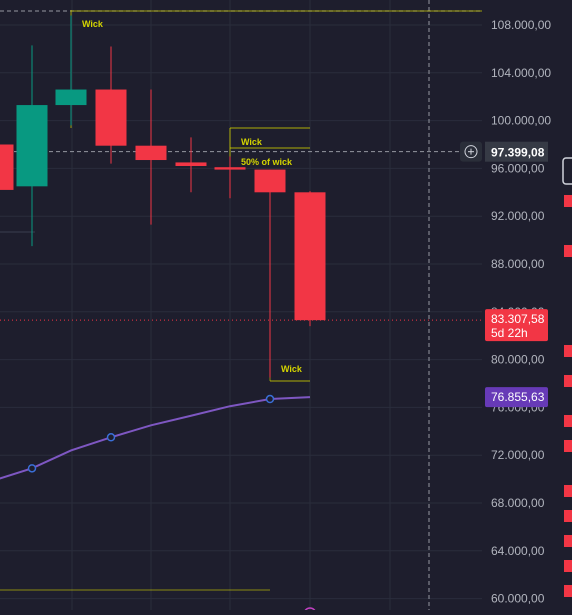  What do you see at coordinates (521, 121) in the screenshot?
I see `y-axis-tick-label: 100.000,00` at bounding box center [521, 121].